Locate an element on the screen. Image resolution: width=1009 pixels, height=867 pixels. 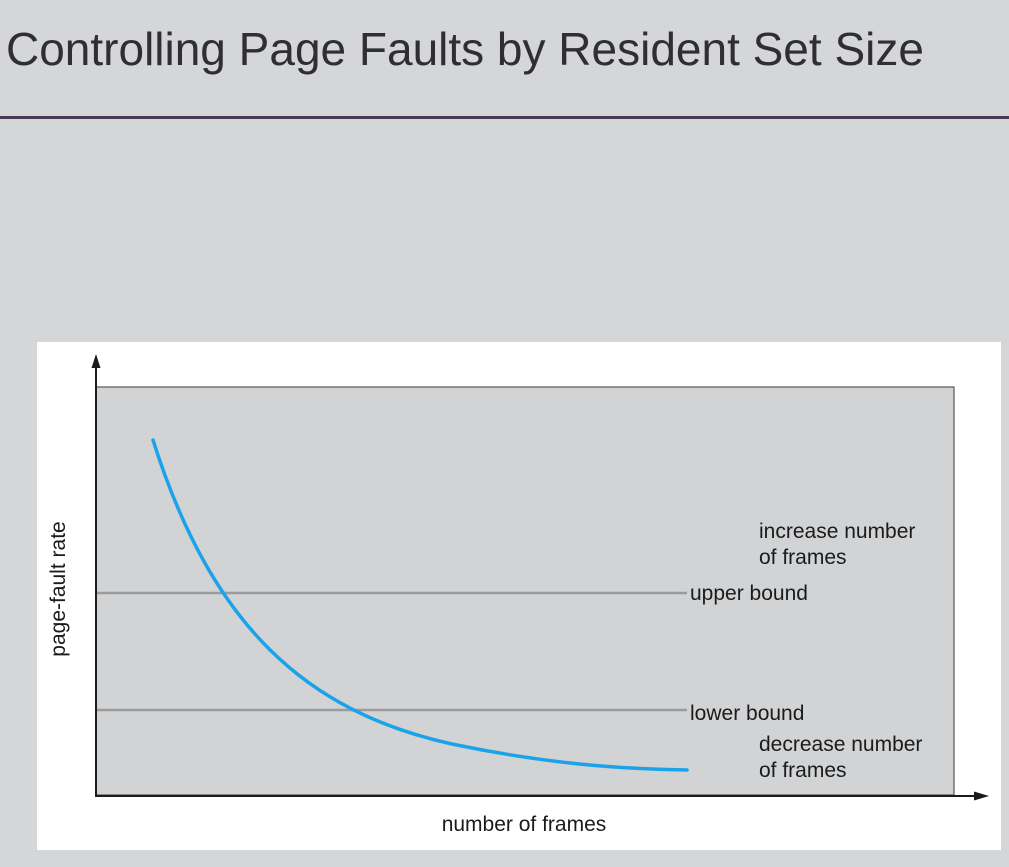
x-axis-arrow is located at coordinates (981, 796).